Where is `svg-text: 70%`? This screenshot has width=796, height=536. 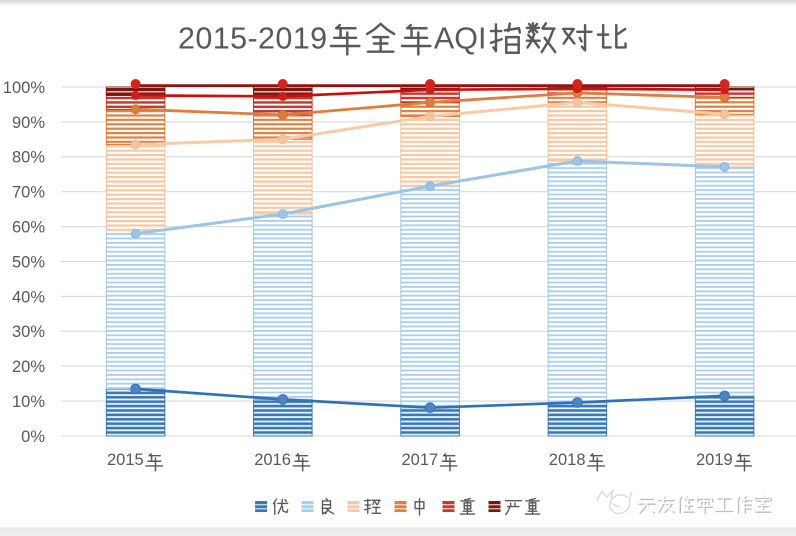
svg-text: 70% is located at coordinates (28, 193).